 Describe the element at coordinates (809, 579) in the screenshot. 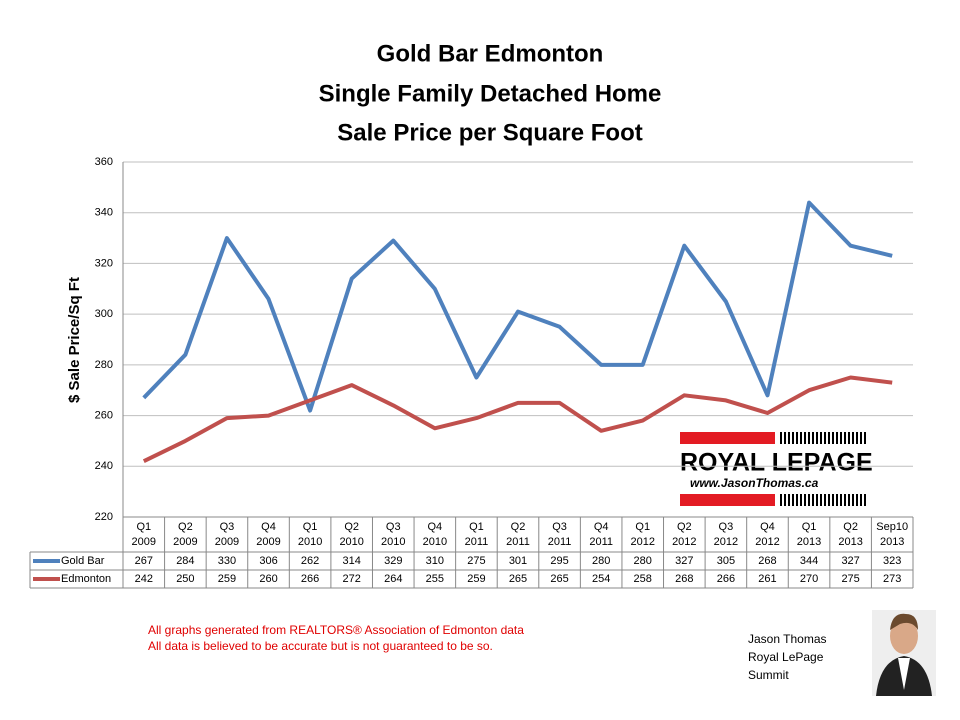

I see `table-value: 270` at that location.